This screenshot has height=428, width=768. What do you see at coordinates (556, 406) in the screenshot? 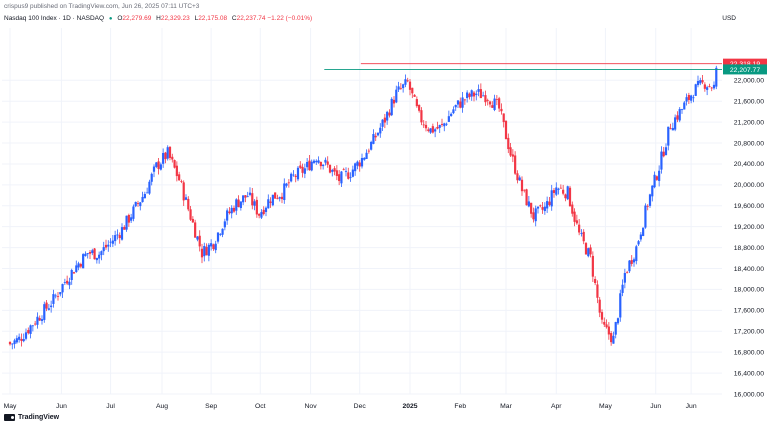
I see `time-tick-label: Apr` at bounding box center [556, 406].